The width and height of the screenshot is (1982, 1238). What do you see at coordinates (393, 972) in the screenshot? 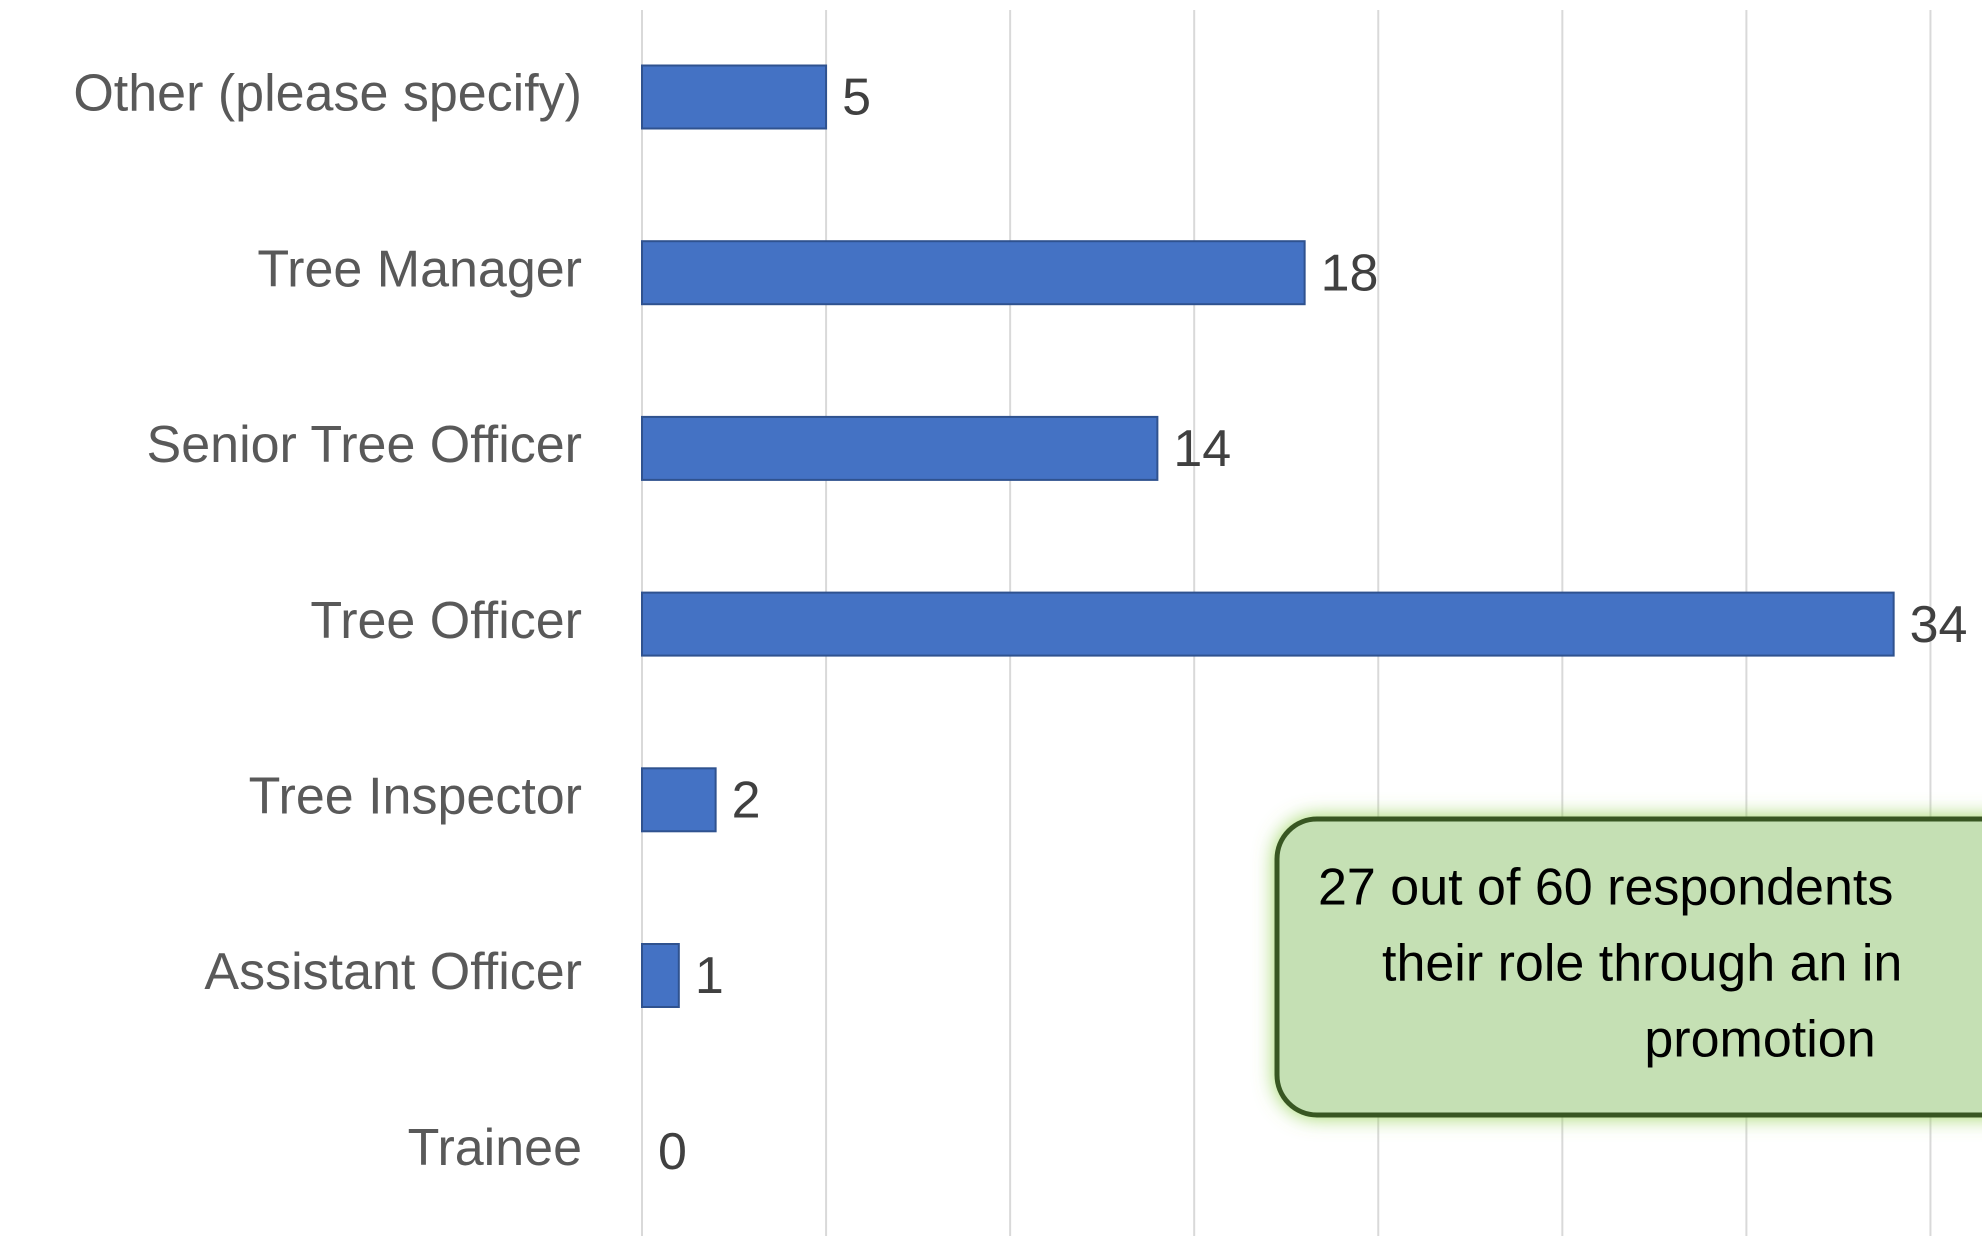
I see `category-label: Assistant Officer` at bounding box center [393, 972].